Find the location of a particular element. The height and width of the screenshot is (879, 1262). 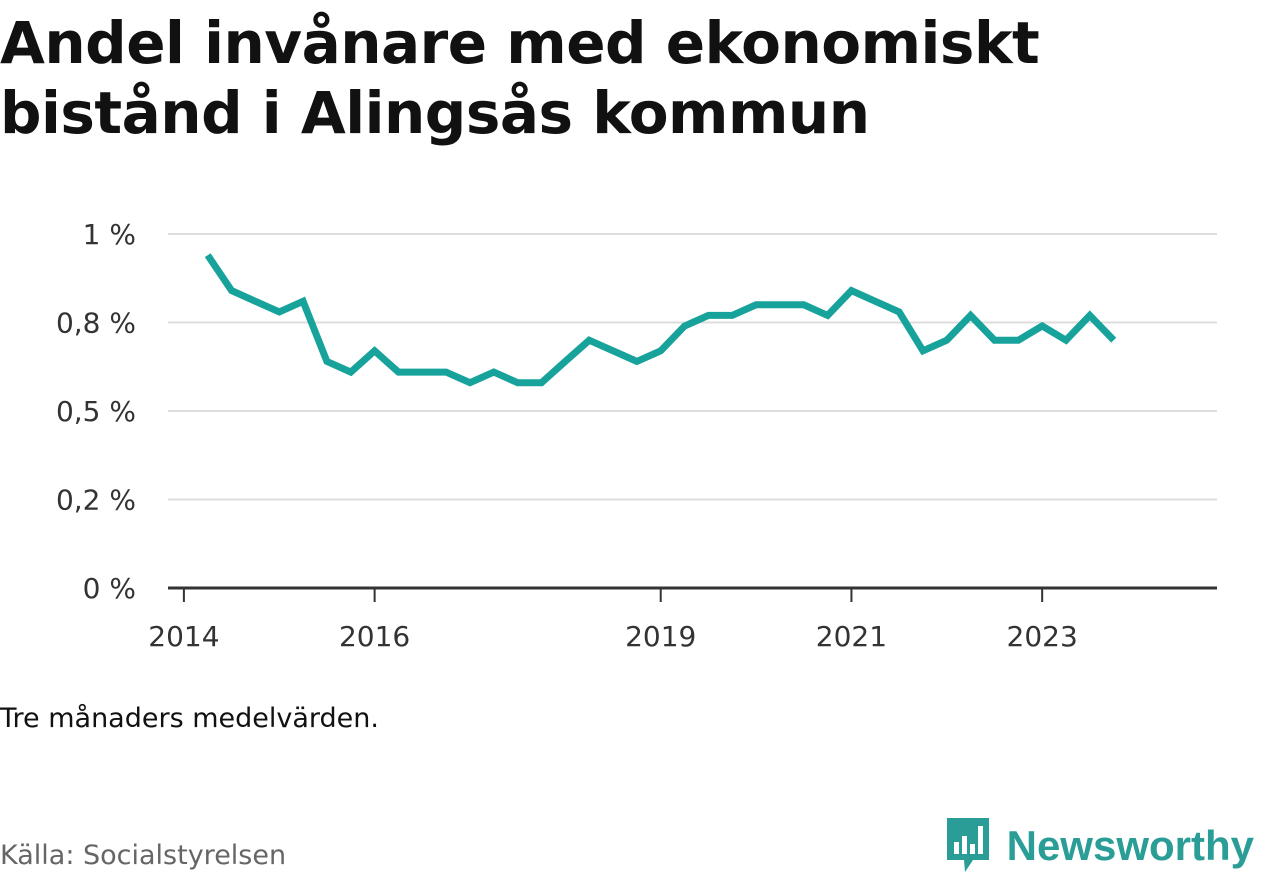

x-tick-label: 2016 is located at coordinates (374, 636).